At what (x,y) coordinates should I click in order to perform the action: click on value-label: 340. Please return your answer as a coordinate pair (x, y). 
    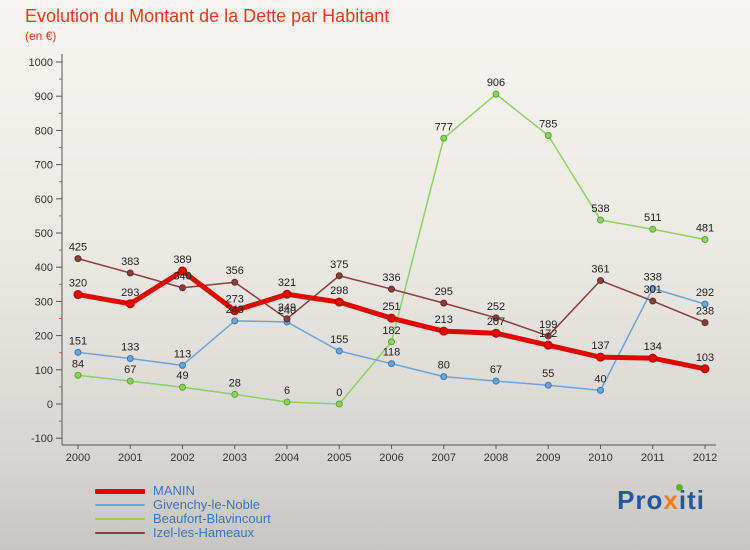
    Looking at the image, I should click on (182, 277).